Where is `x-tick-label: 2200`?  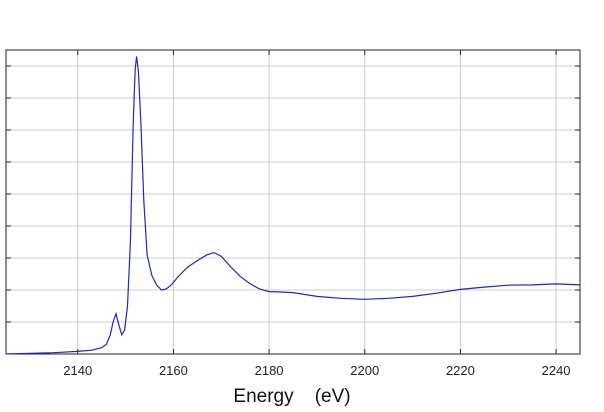
x-tick-label: 2200 is located at coordinates (364, 370).